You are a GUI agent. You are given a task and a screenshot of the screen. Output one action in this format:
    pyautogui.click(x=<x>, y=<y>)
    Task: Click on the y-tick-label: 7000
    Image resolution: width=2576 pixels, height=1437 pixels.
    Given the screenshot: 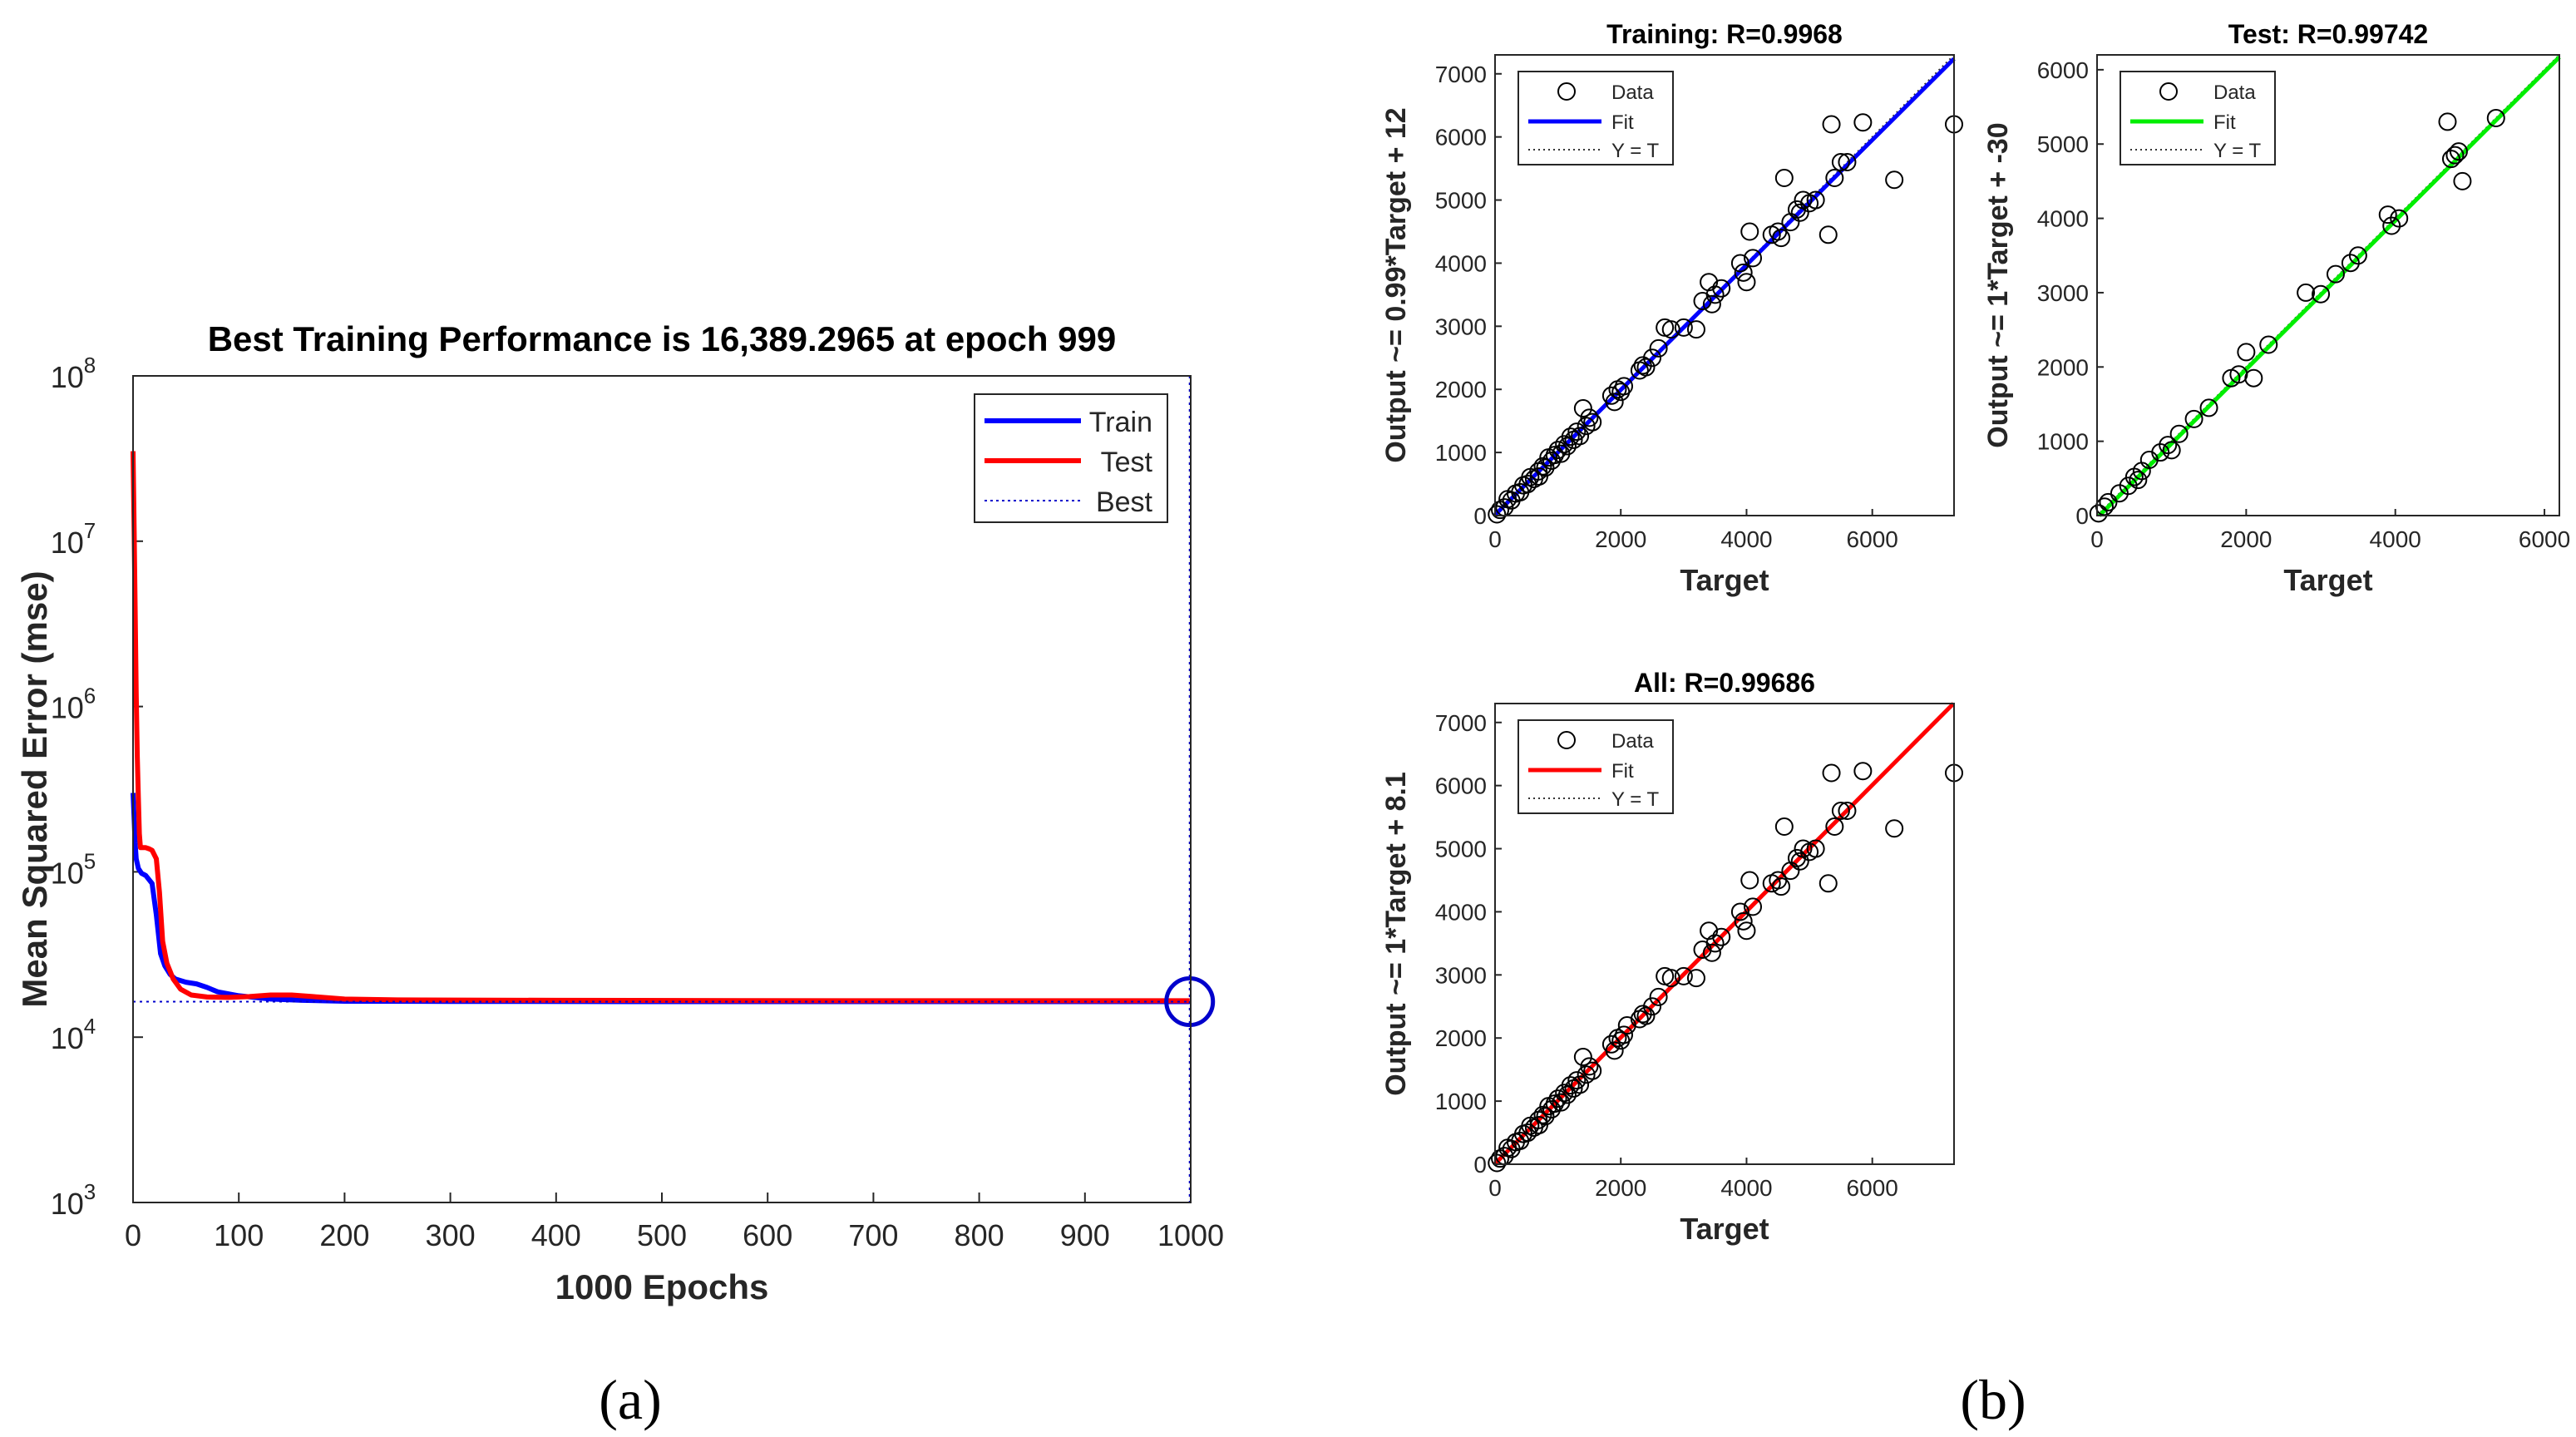 What is the action you would take?
    pyautogui.click(x=1461, y=74)
    